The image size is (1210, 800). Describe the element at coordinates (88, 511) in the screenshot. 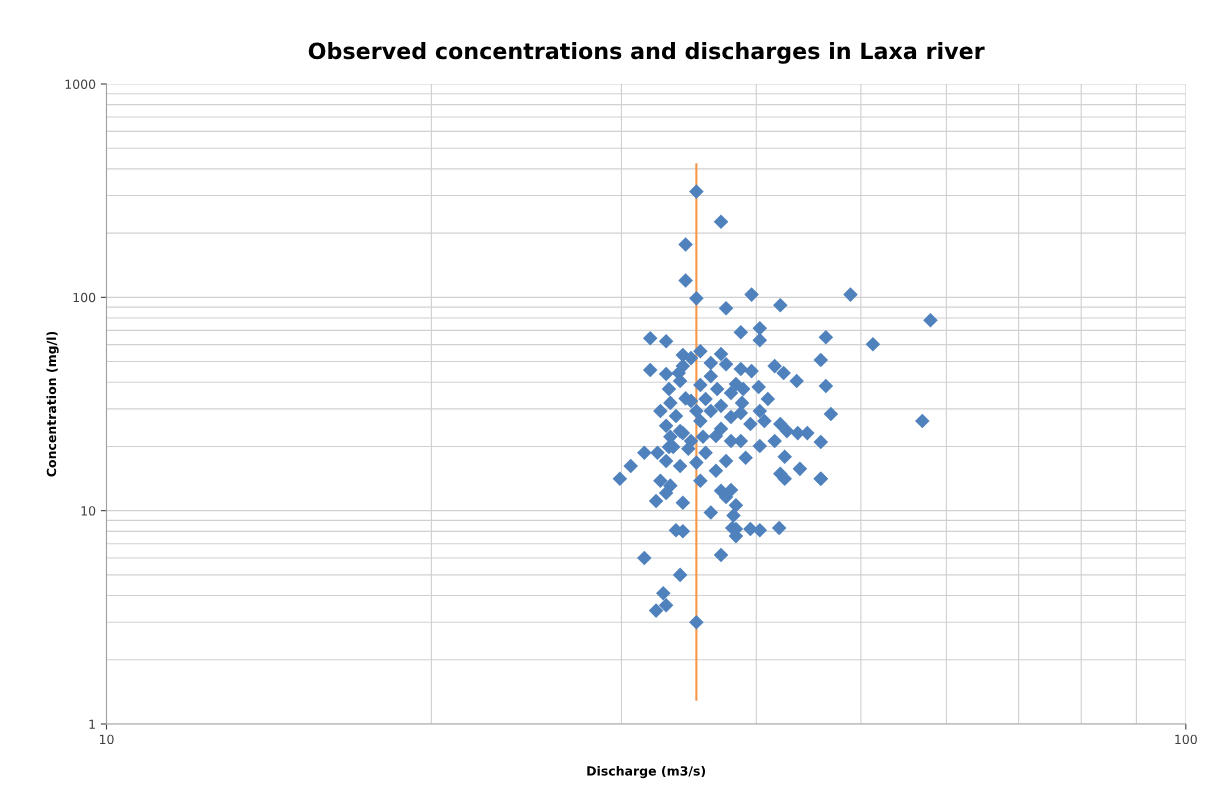

I see `y-tick-label: 10` at that location.